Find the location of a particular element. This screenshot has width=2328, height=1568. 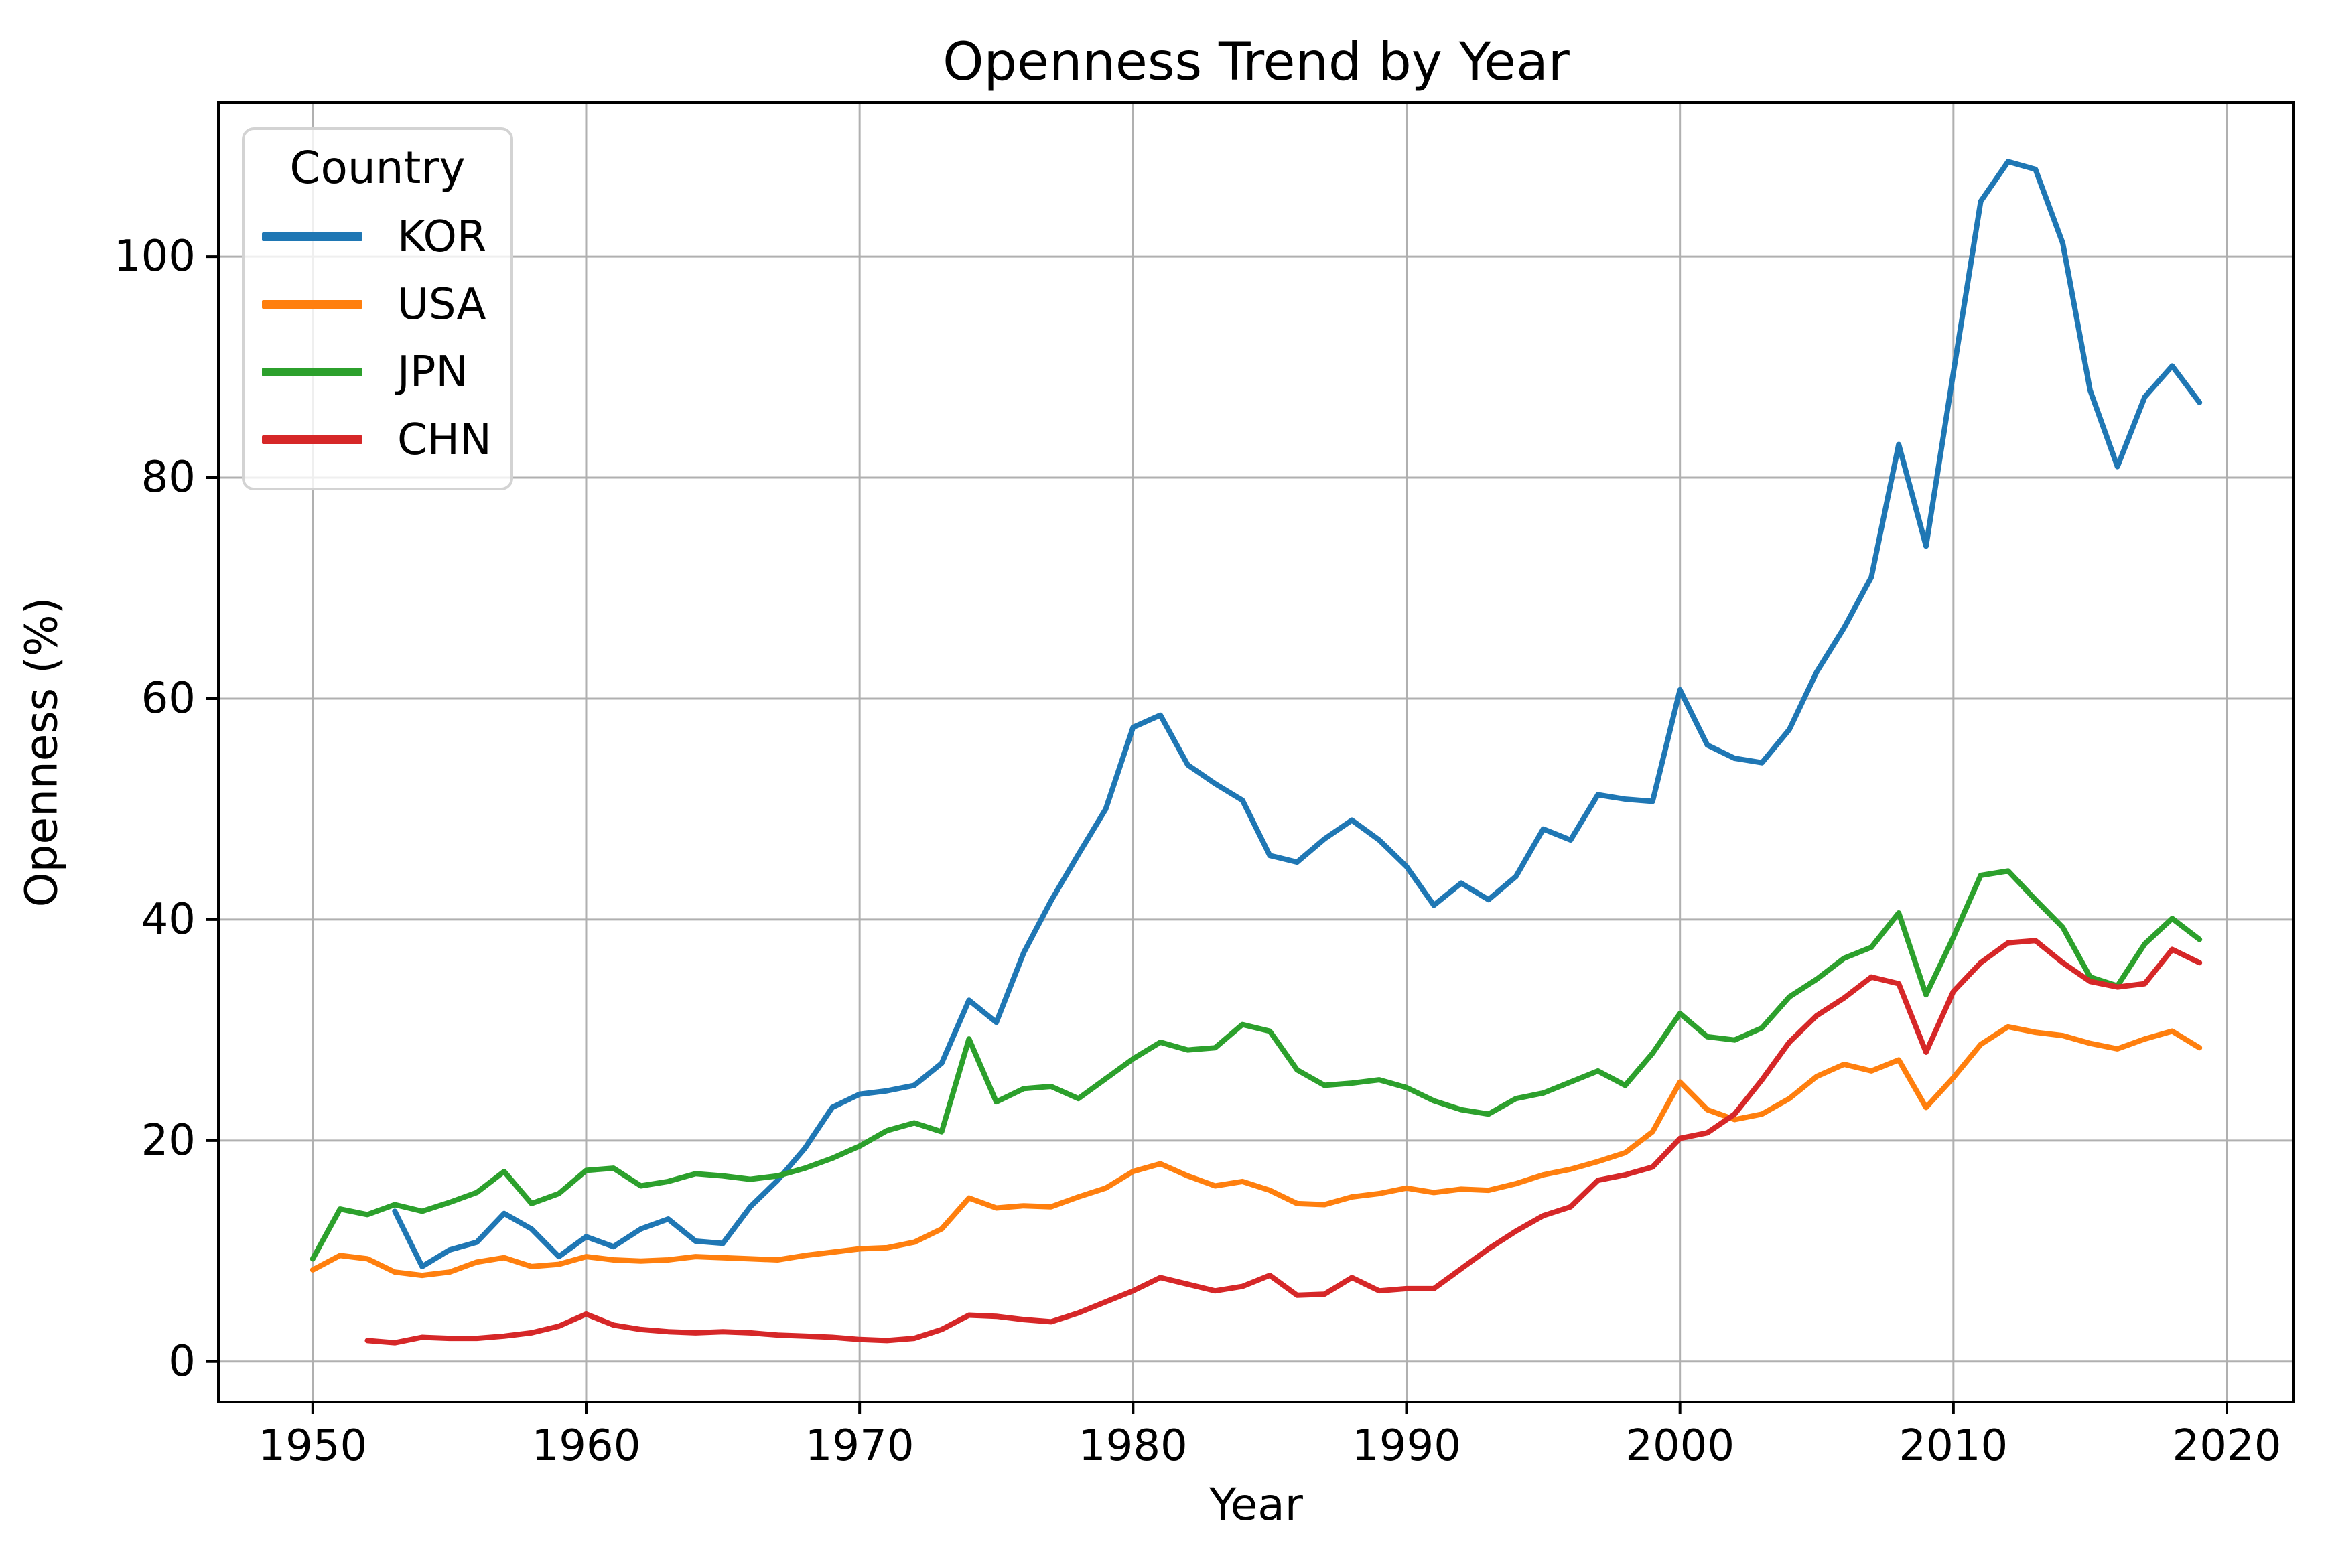

legend-item-kor: KOR is located at coordinates (377, 237).